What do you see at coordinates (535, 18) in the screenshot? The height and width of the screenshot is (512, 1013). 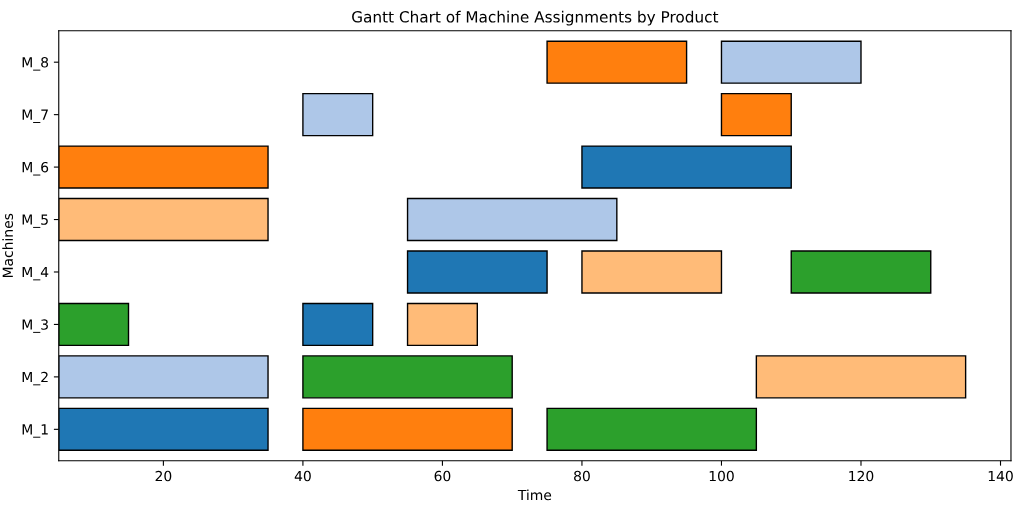 I see `chart-title: Gantt Chart of Machine Assignments by Product` at bounding box center [535, 18].